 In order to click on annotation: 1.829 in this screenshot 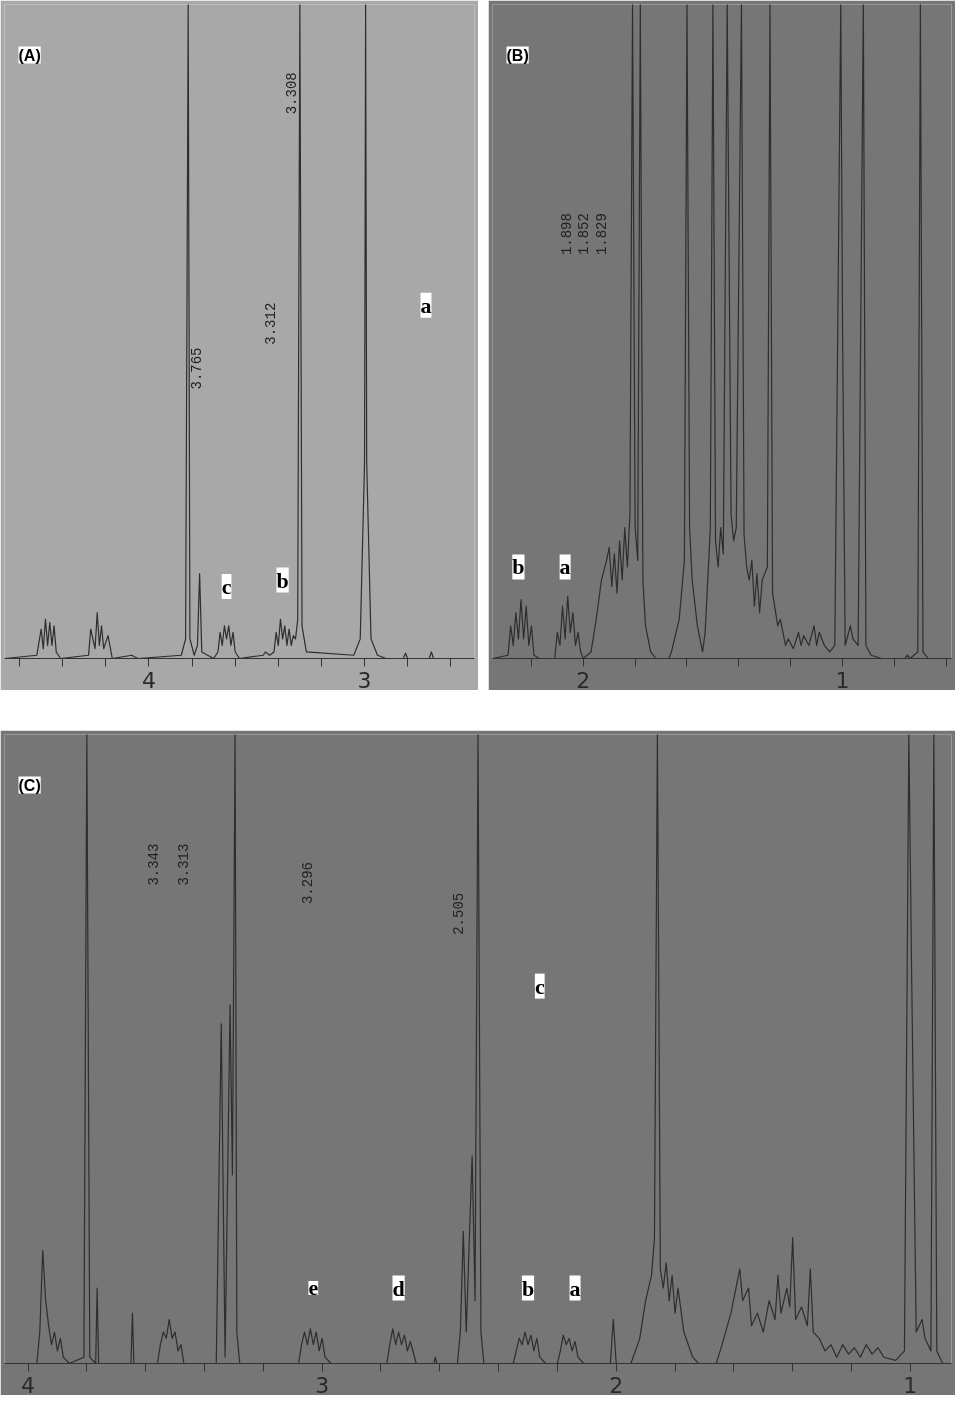, I will do `click(601, 234)`.